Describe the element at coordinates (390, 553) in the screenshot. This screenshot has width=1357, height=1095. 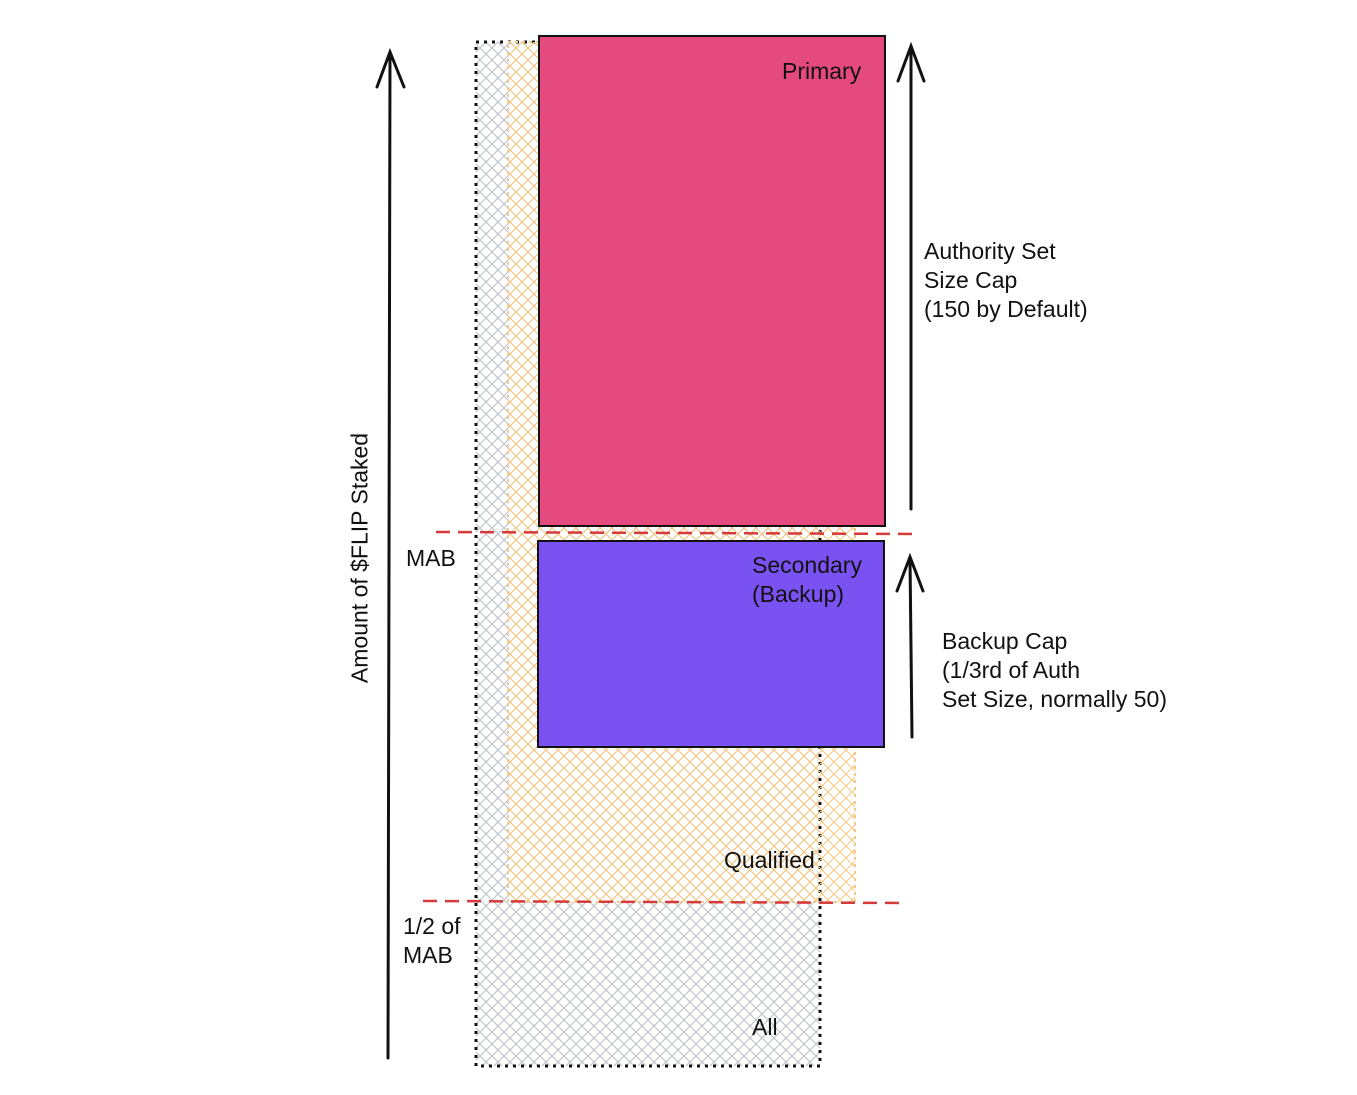
I see `y-axis-arrow` at that location.